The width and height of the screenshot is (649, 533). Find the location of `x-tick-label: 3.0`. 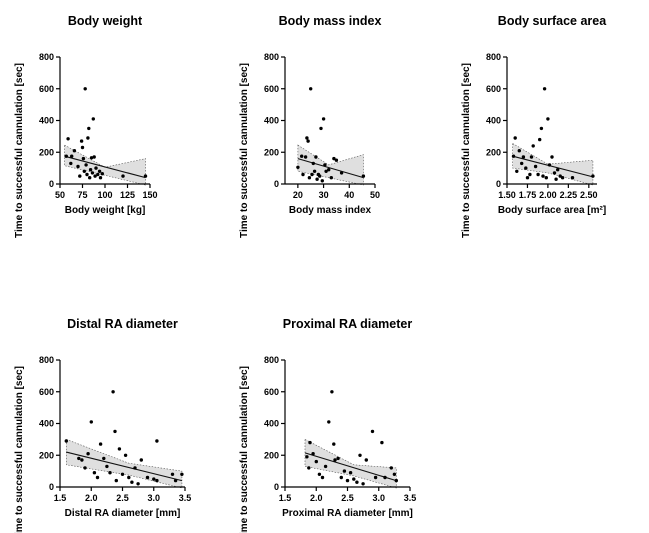

x-tick-label: 3.0 is located at coordinates (153, 498).